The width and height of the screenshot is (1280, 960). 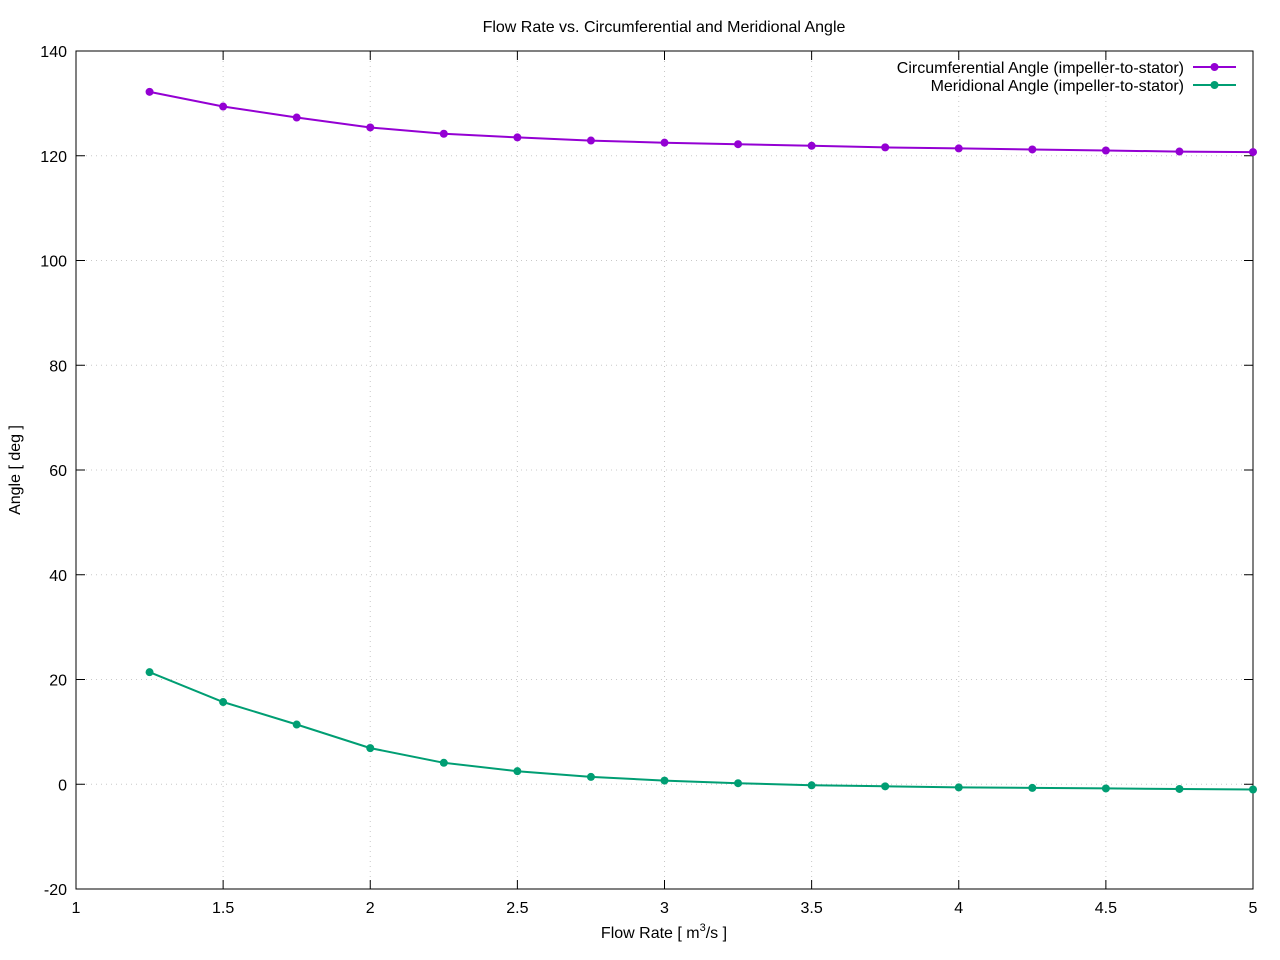 What do you see at coordinates (223, 908) in the screenshot?
I see `x-tick-label: 1.5` at bounding box center [223, 908].